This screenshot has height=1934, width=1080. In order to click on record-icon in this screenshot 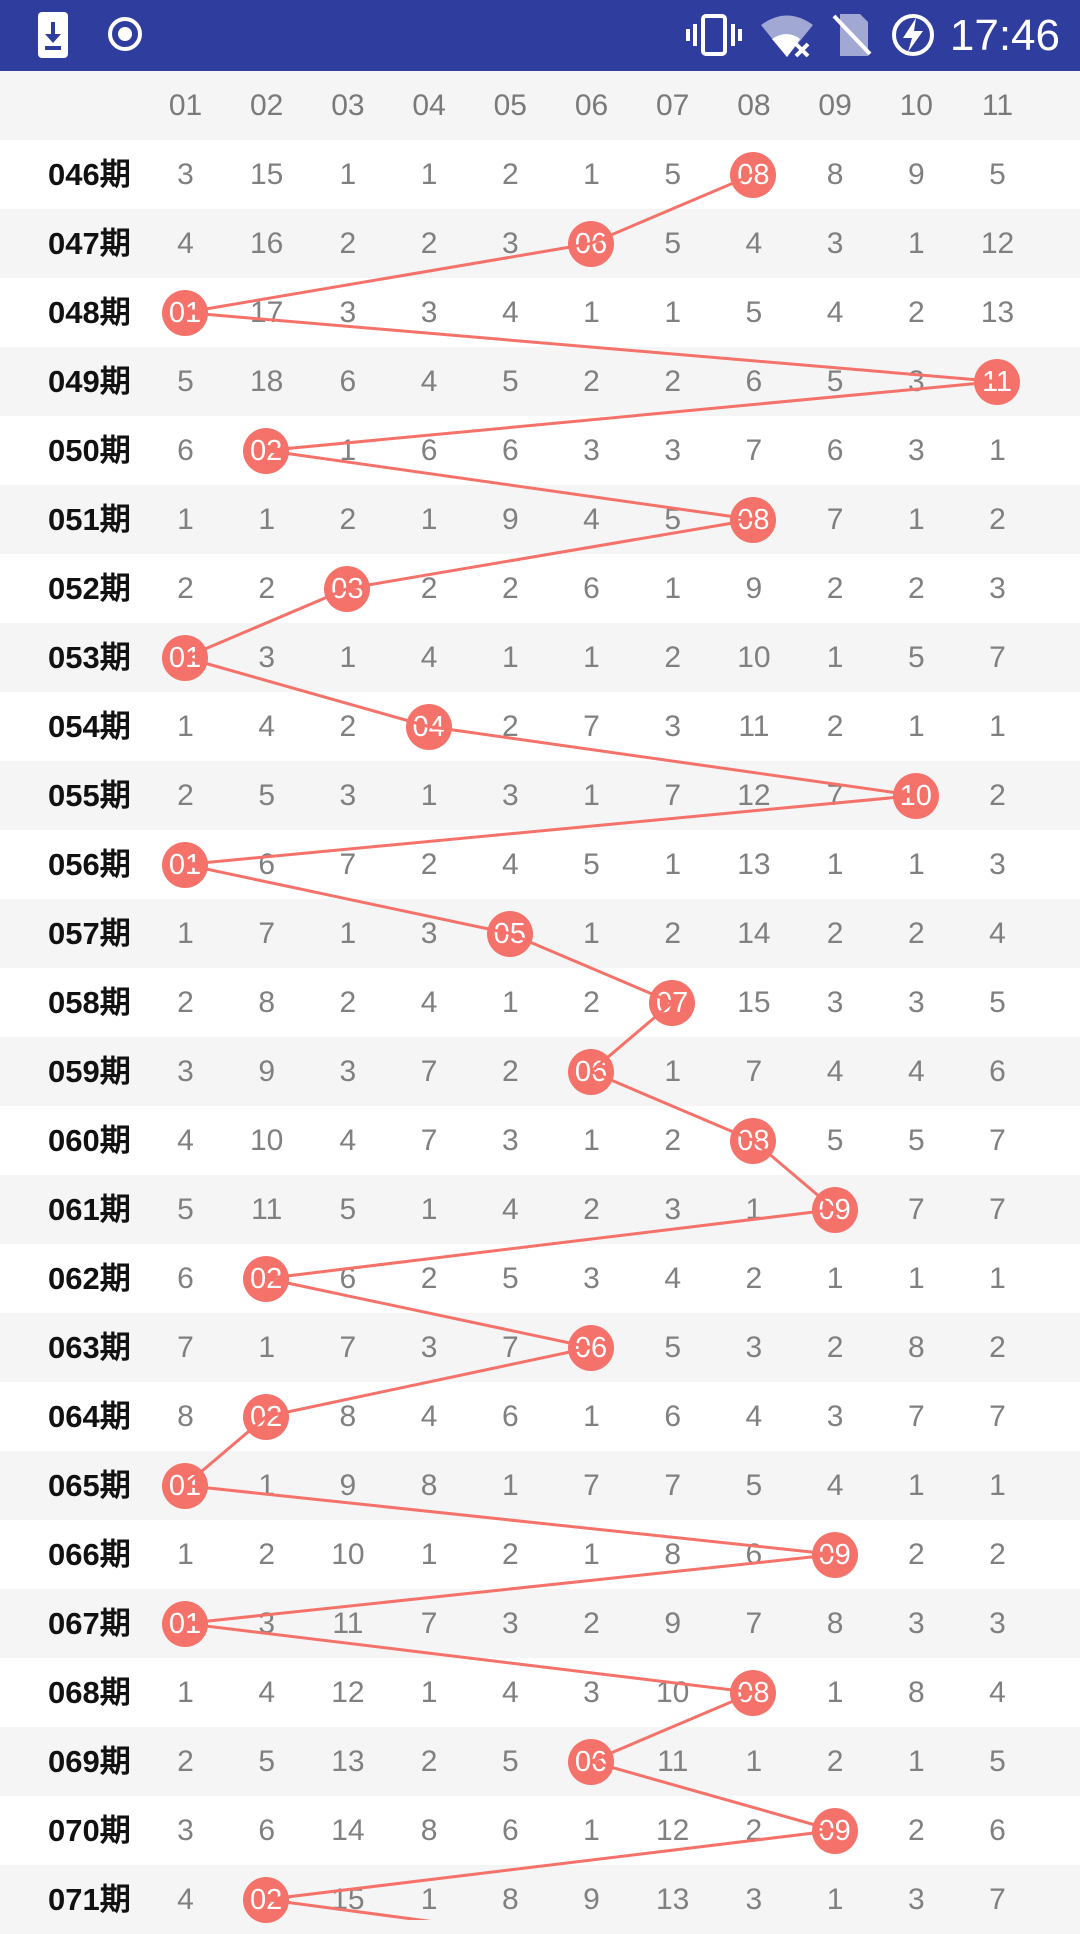, I will do `click(125, 34)`.